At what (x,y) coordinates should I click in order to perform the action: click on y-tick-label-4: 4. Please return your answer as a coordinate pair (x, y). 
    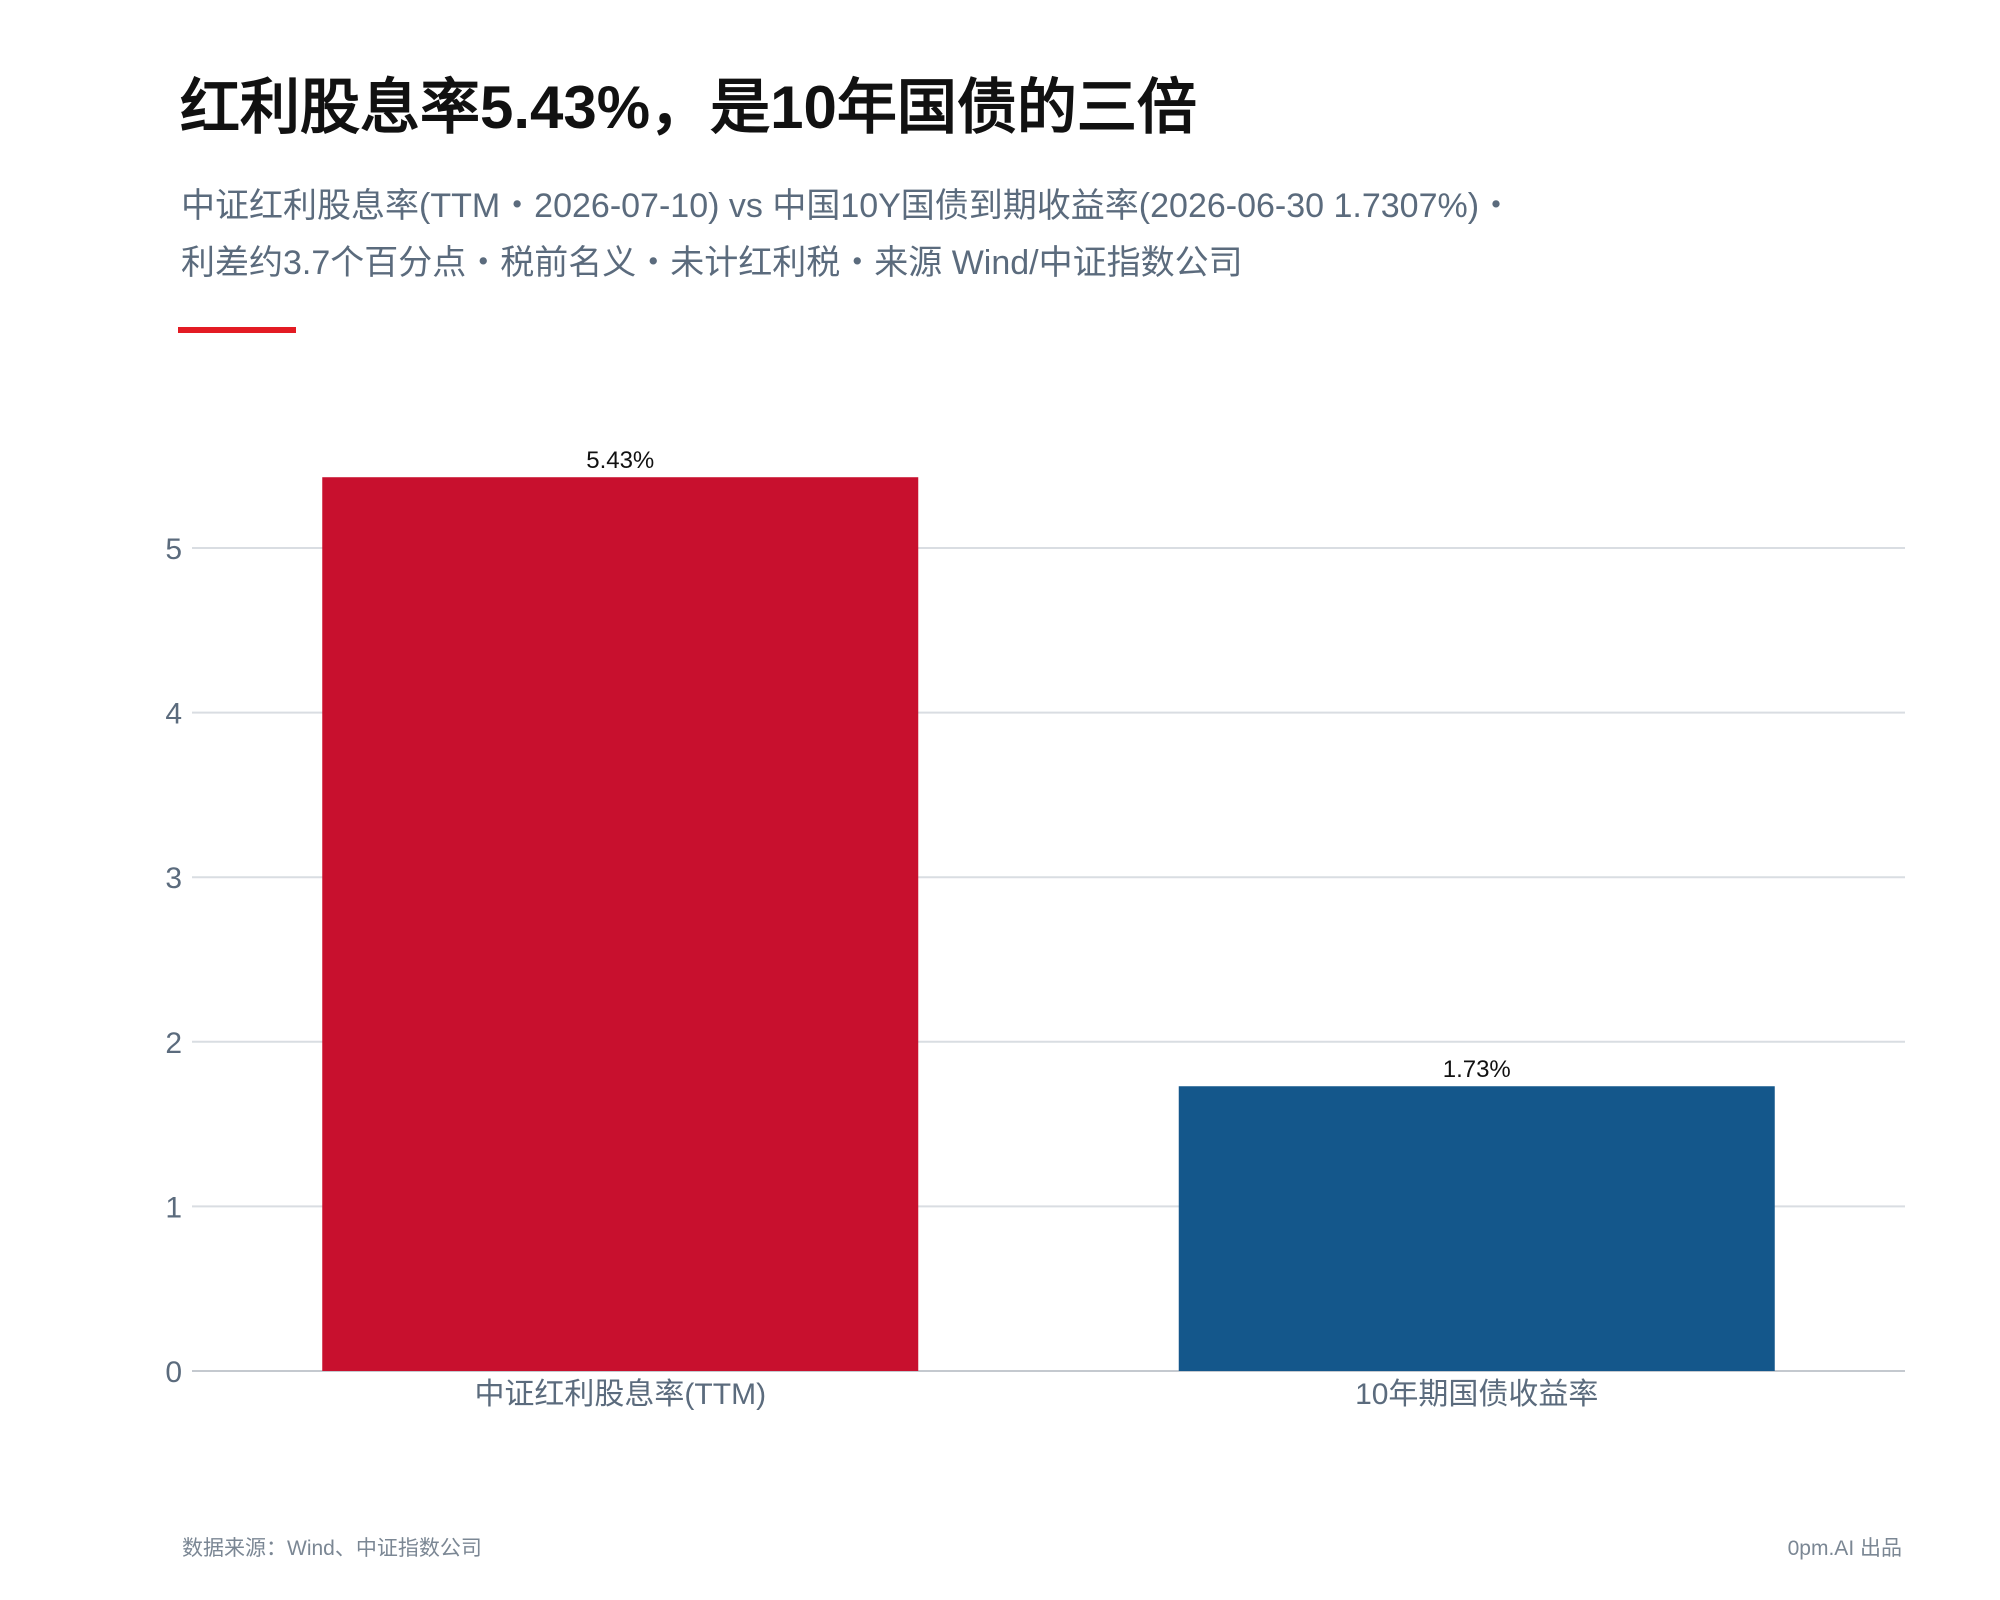
    Looking at the image, I should click on (173, 714).